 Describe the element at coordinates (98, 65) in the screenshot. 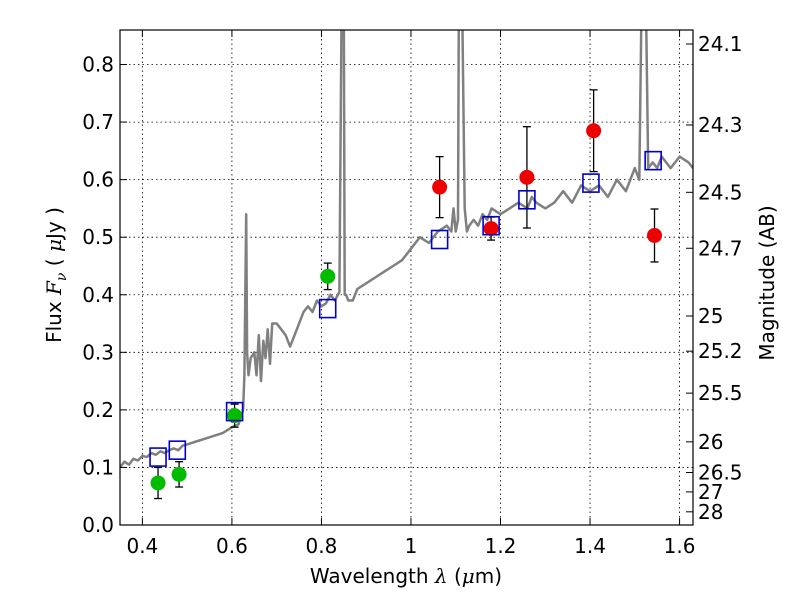

I see `y-tick-label: 0.8` at that location.